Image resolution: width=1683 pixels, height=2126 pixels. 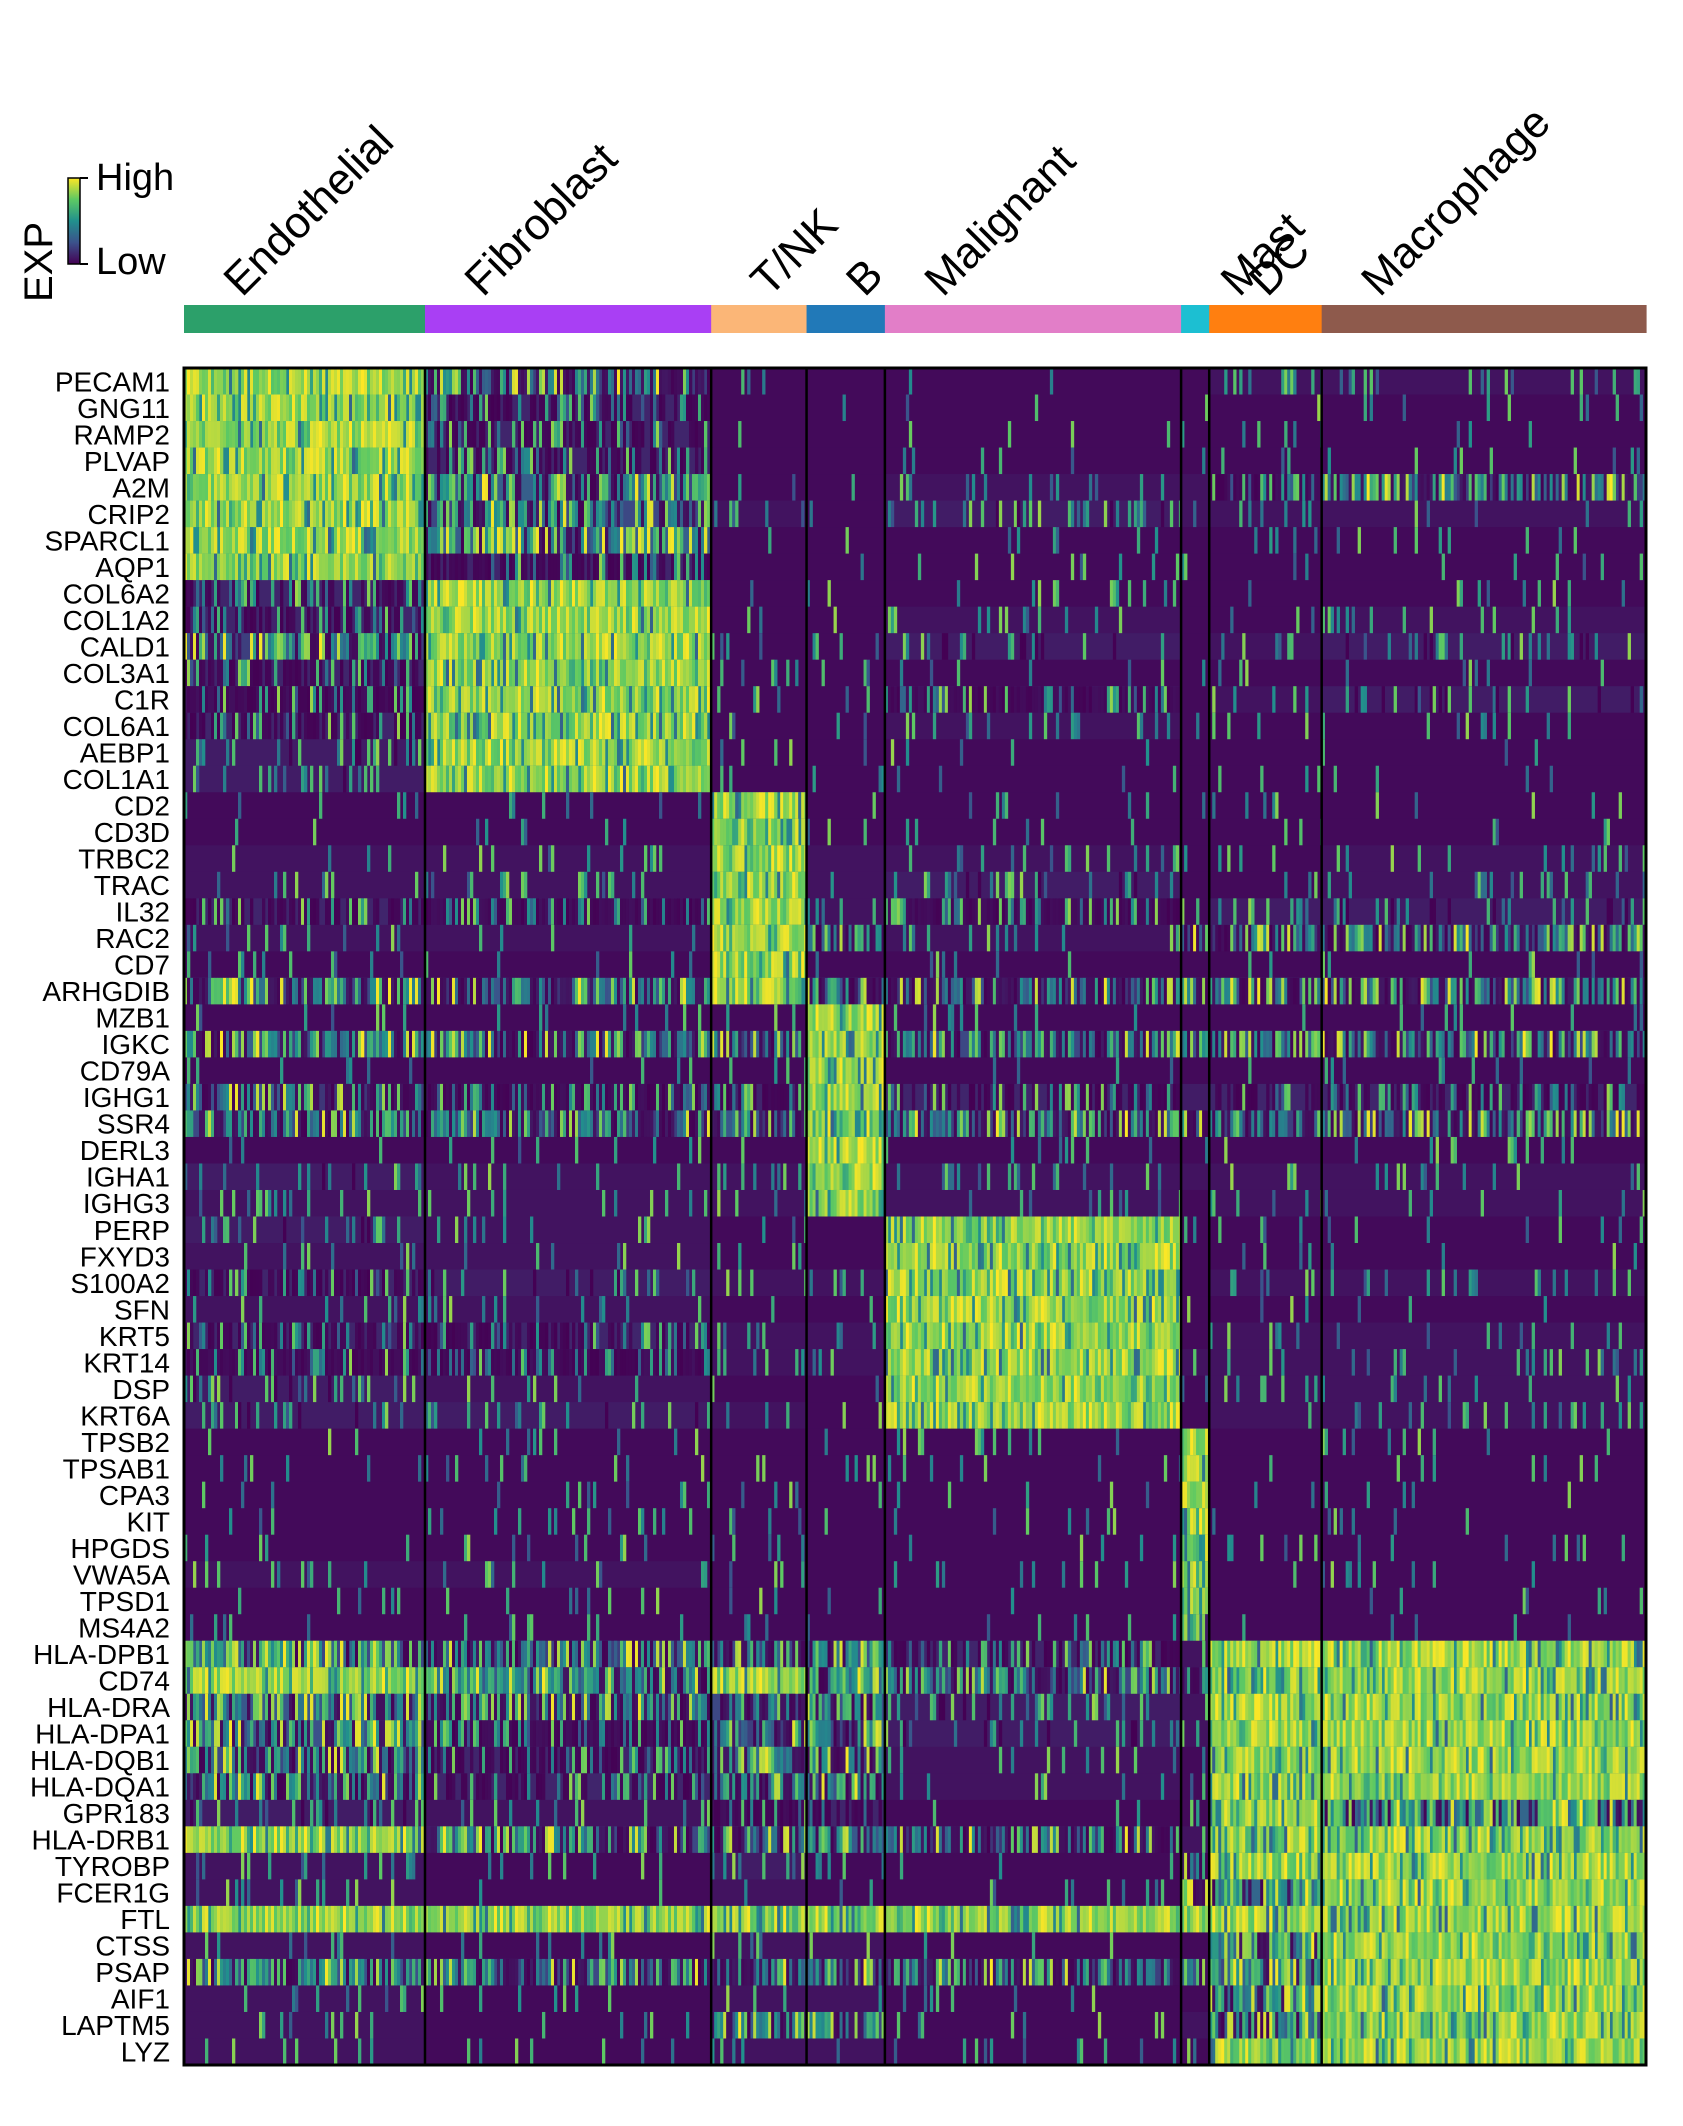 What do you see at coordinates (846, 488) in the screenshot?
I see `cell-bg-A2M-B` at bounding box center [846, 488].